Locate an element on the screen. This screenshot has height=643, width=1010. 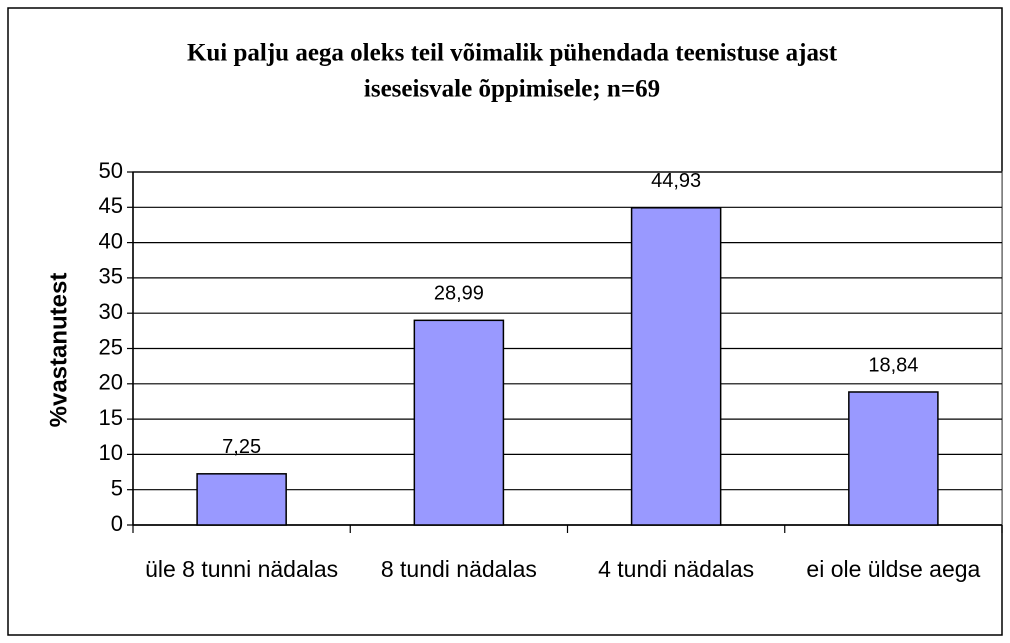
y-tick-label: 35 is located at coordinates (111, 276).